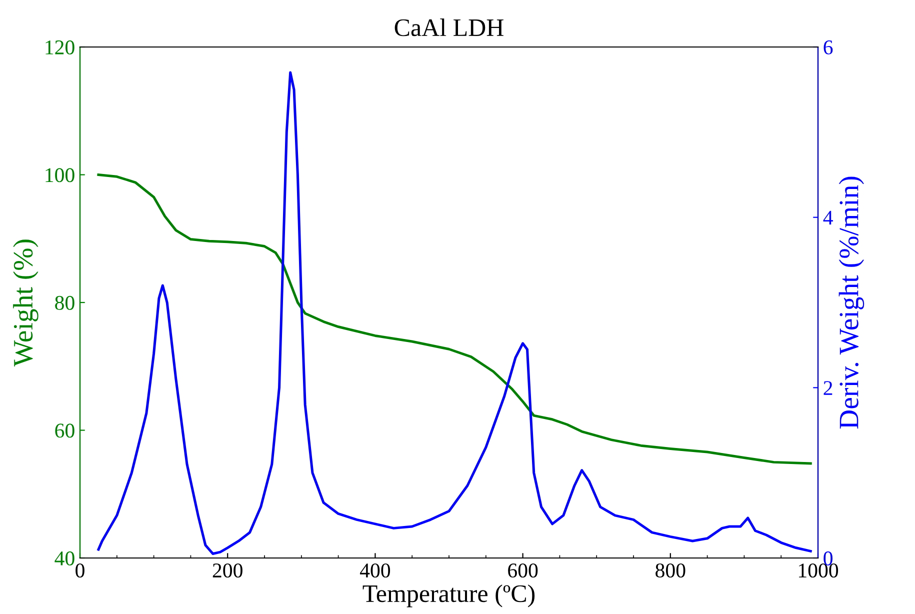 The image size is (915, 614). I want to click on x-tick-label: 200, so click(227, 570).